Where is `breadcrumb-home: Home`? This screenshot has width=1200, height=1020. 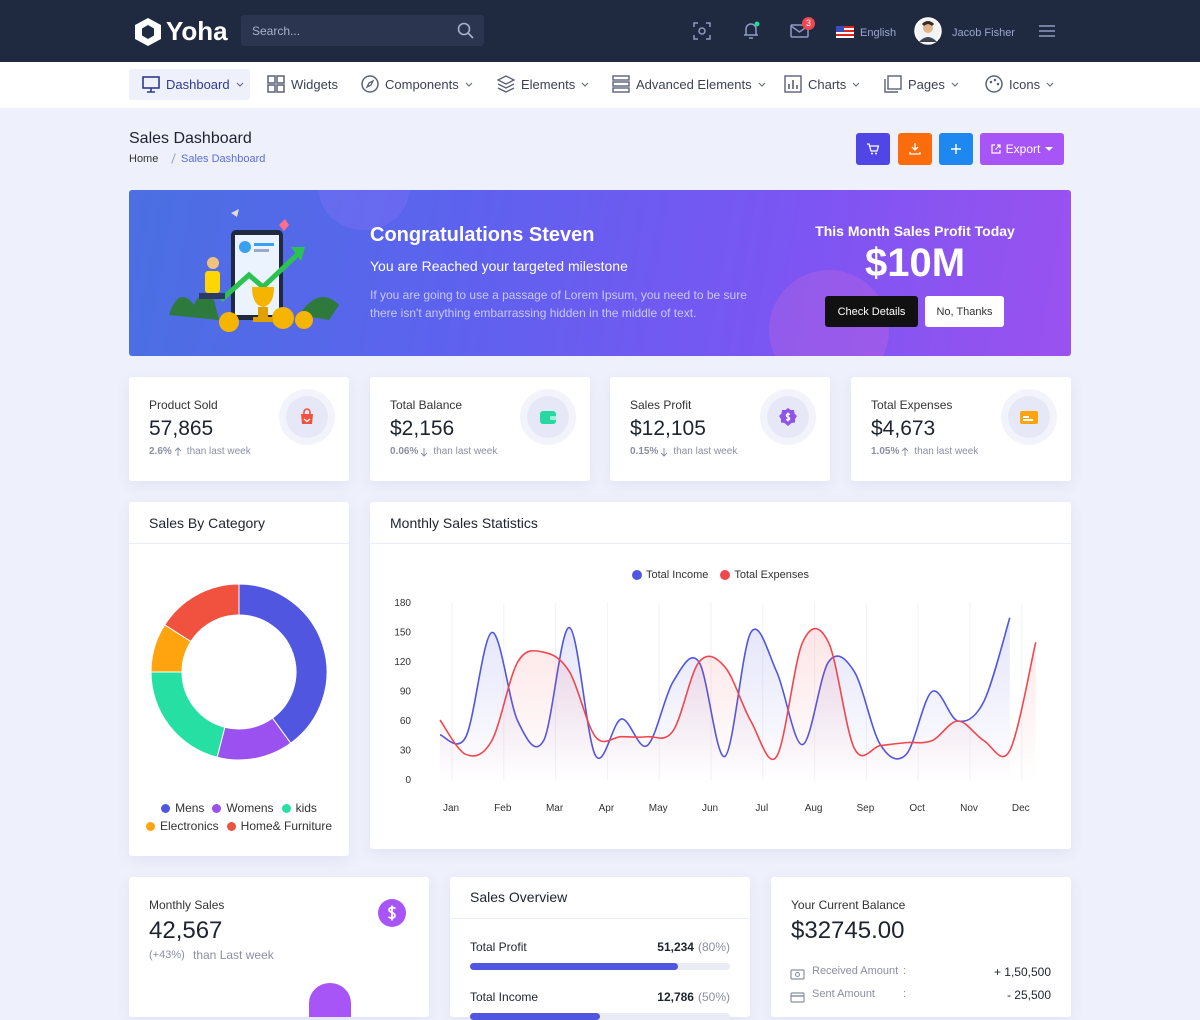
breadcrumb-home: Home is located at coordinates (144, 159).